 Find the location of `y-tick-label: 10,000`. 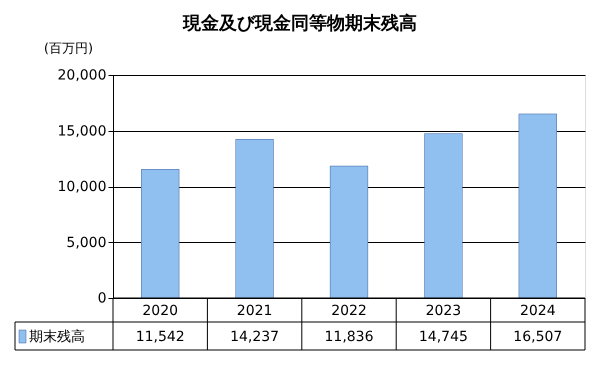

y-tick-label: 10,000 is located at coordinates (82, 187).